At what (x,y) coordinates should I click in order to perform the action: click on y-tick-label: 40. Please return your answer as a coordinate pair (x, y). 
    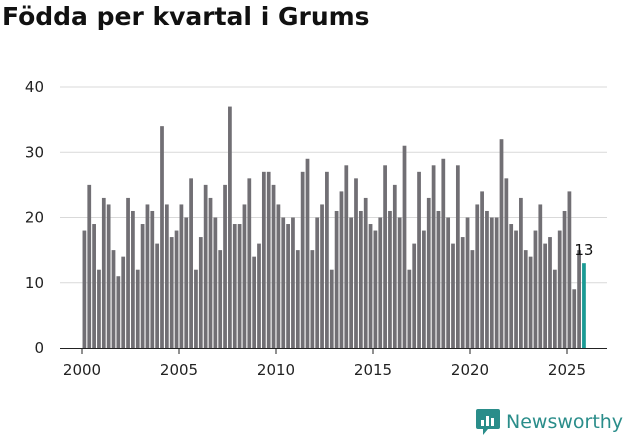
    Looking at the image, I should click on (34, 87).